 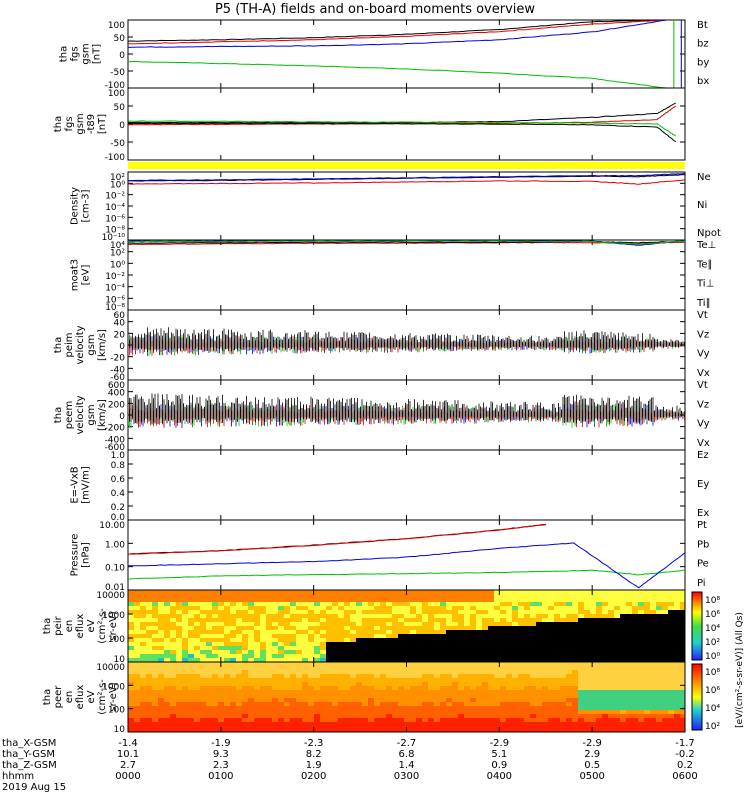 What do you see at coordinates (406, 178) in the screenshot?
I see `series-line-Ni` at bounding box center [406, 178].